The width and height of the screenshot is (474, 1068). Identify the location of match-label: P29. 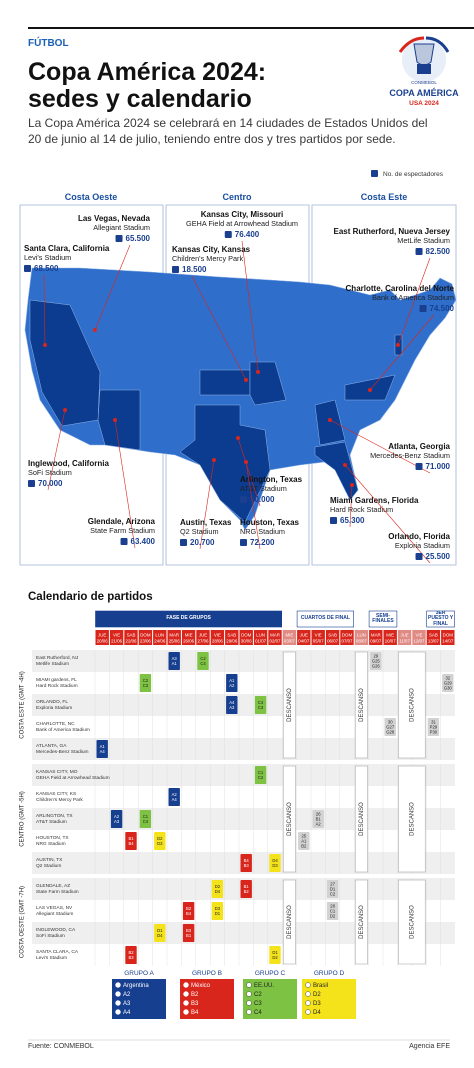
(434, 727).